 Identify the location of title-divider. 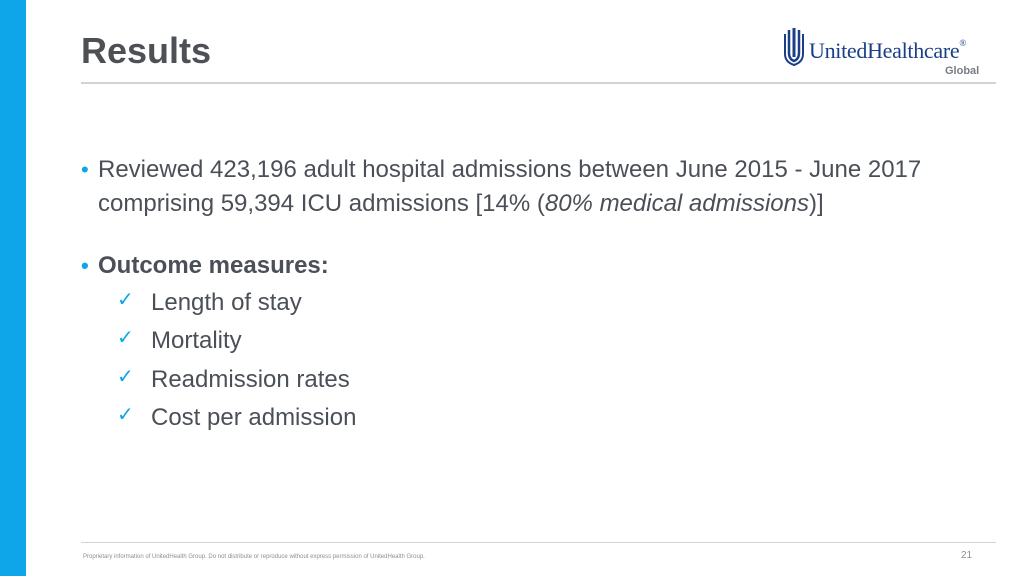
(538, 83).